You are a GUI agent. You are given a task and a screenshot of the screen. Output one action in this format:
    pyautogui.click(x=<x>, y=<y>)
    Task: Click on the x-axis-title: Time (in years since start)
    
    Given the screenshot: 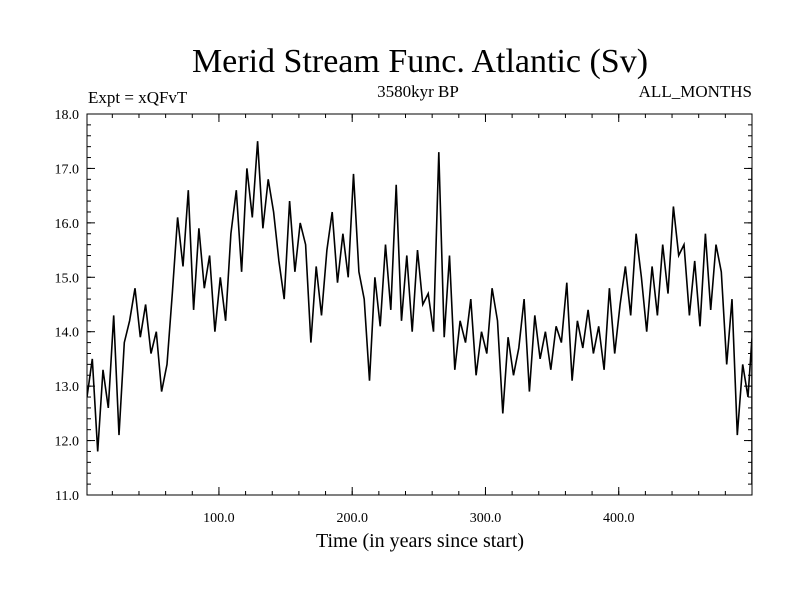 What is the action you would take?
    pyautogui.click(x=420, y=541)
    